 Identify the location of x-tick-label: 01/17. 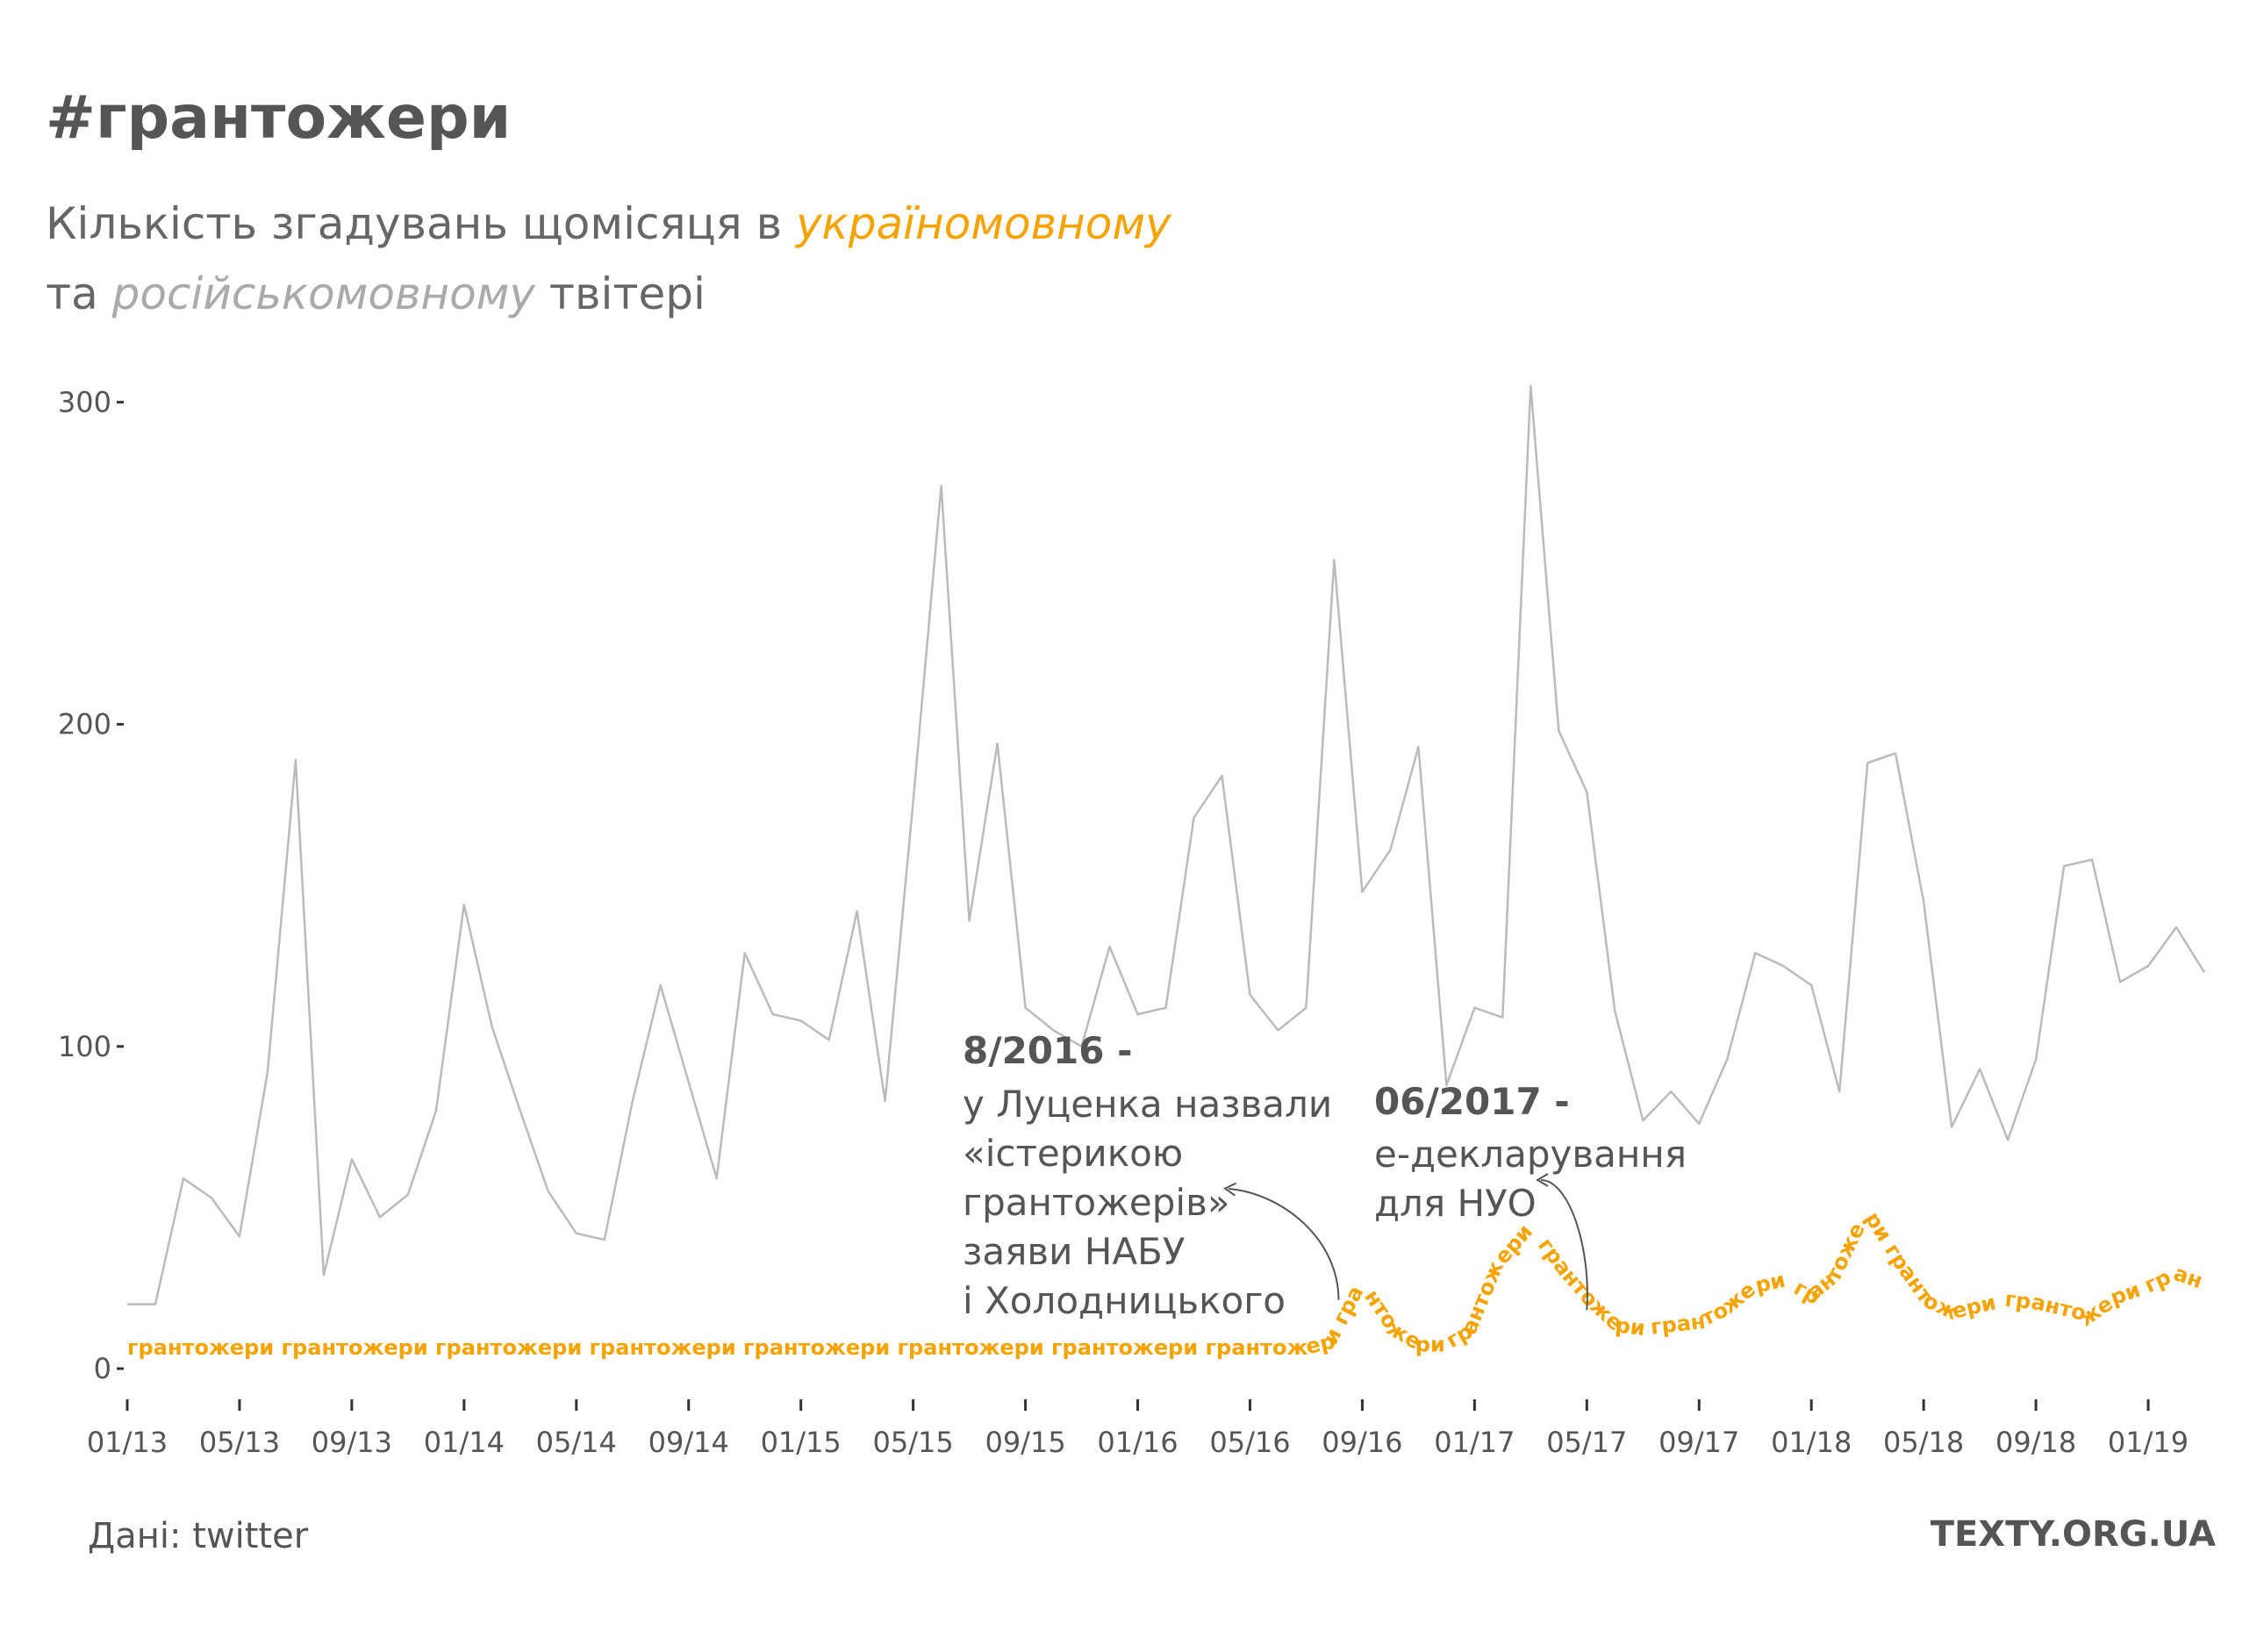
(1474, 1443).